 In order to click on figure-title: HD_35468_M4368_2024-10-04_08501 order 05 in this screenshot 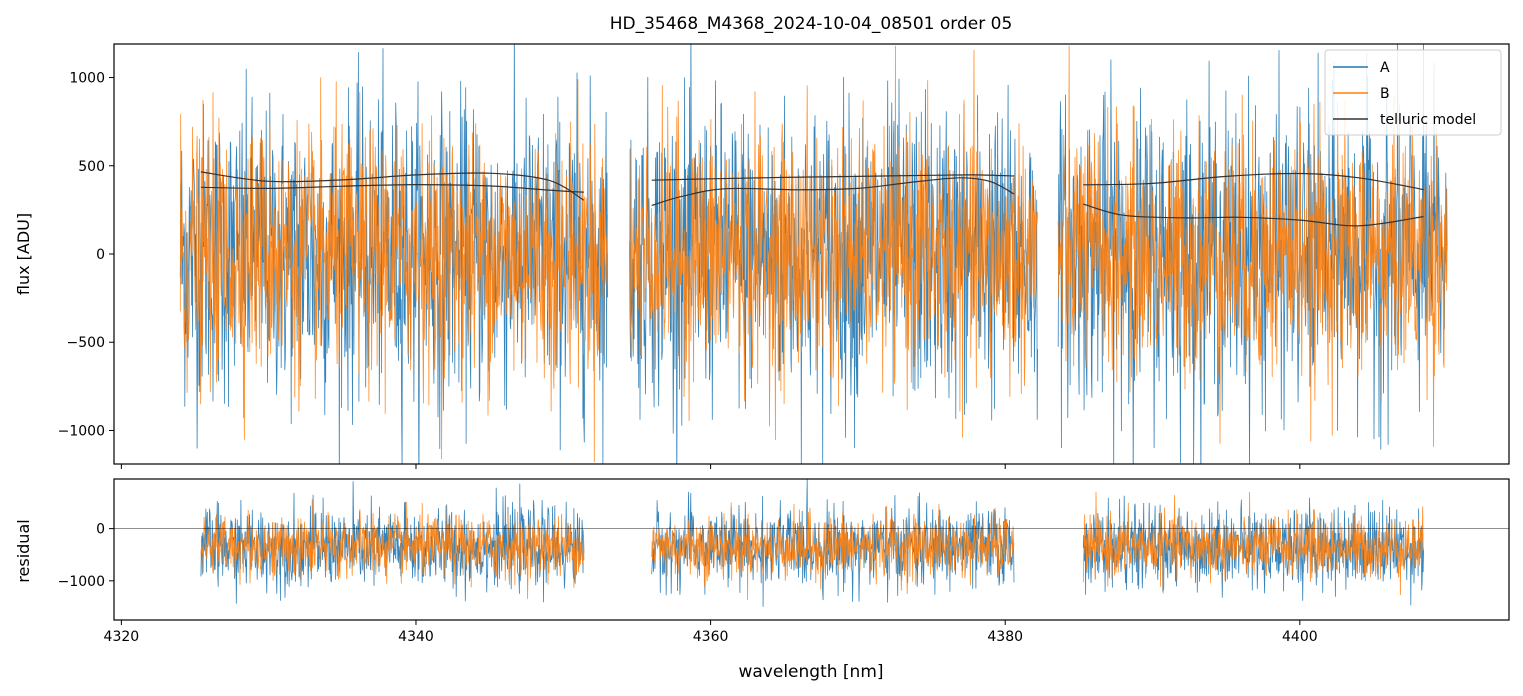, I will do `click(811, 24)`.